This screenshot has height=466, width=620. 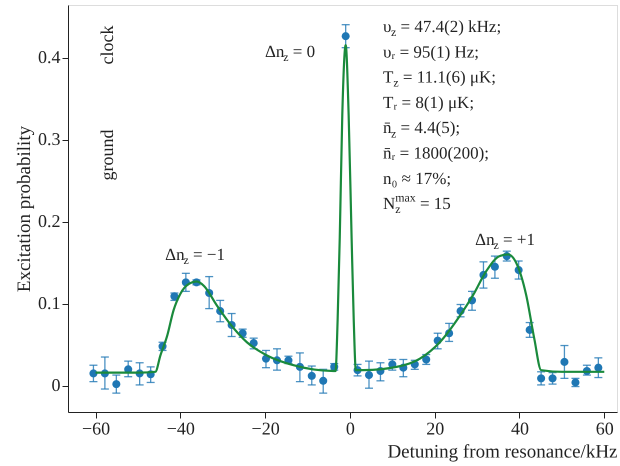 What do you see at coordinates (417, 178) in the screenshot?
I see `annotation: n₀ ≈ 17%;` at bounding box center [417, 178].